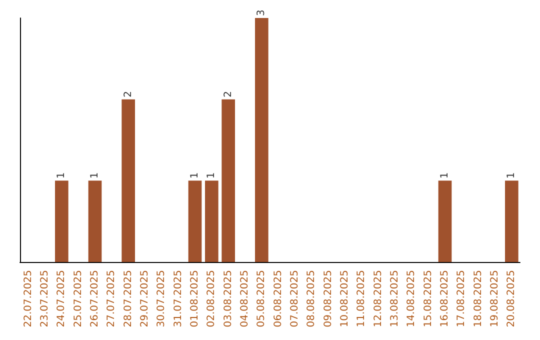 Image resolution: width=540 pixels, height=340 pixels. Describe the element at coordinates (462, 299) in the screenshot. I see `x-tick-label: 17.08.2025` at that location.